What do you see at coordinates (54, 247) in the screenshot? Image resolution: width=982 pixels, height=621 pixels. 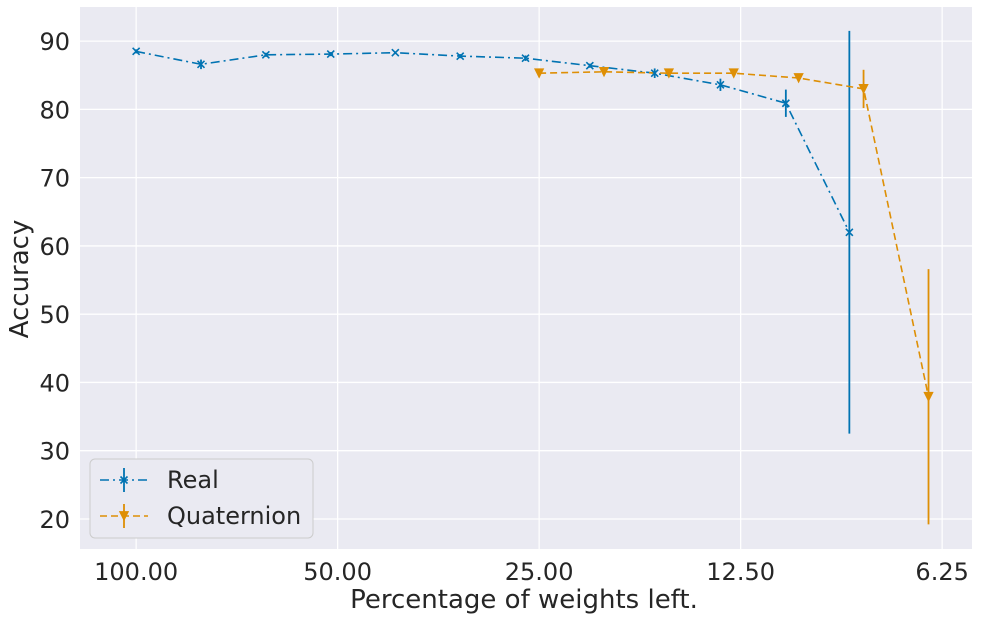 I see `y-tick-label: 60` at bounding box center [54, 247].